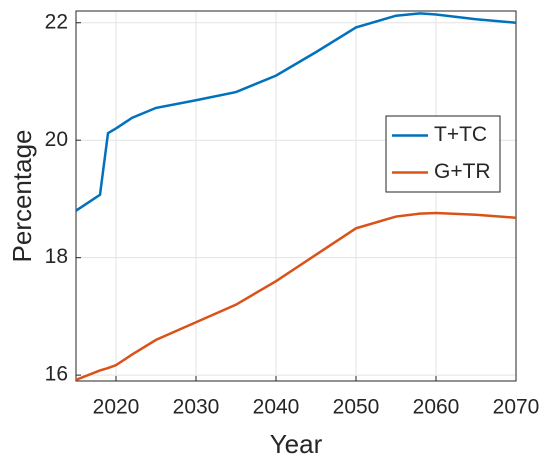  Describe the element at coordinates (56, 21) in the screenshot. I see `y-tick-label: 22` at that location.